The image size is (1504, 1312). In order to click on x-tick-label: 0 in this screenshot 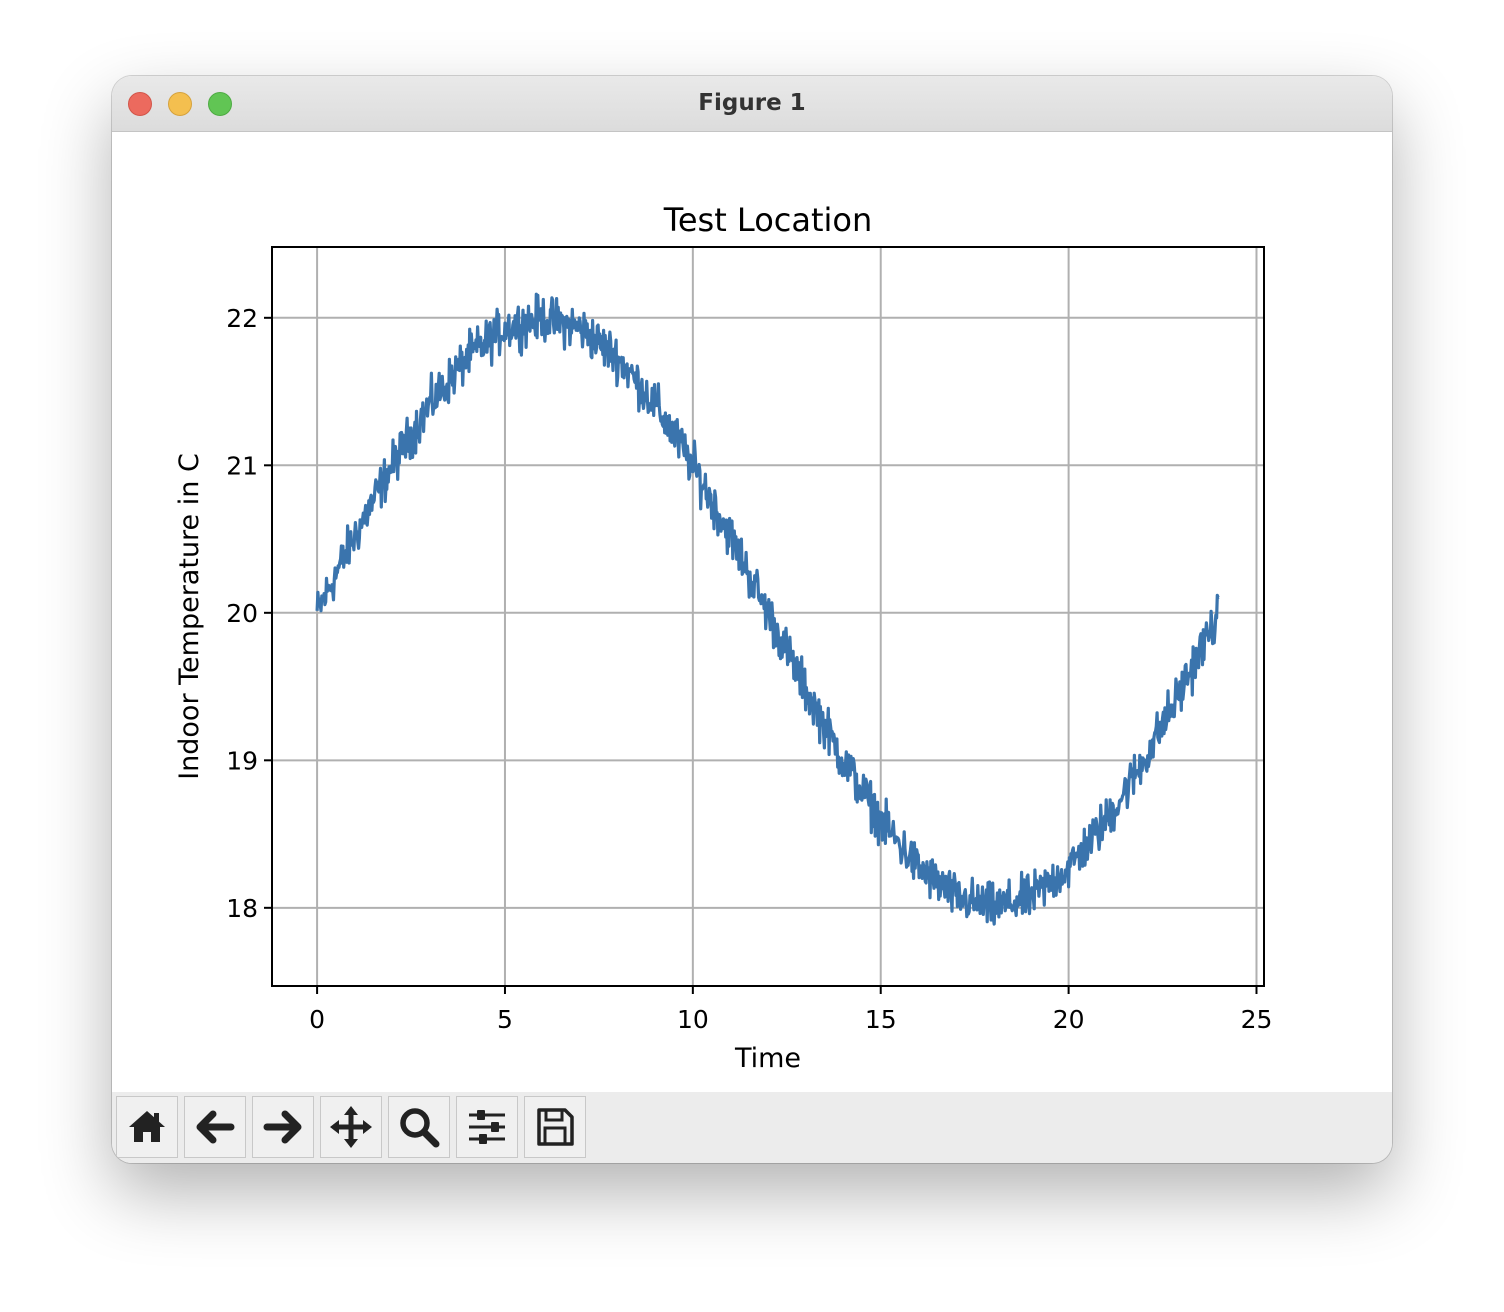, I will do `click(317, 1019)`.